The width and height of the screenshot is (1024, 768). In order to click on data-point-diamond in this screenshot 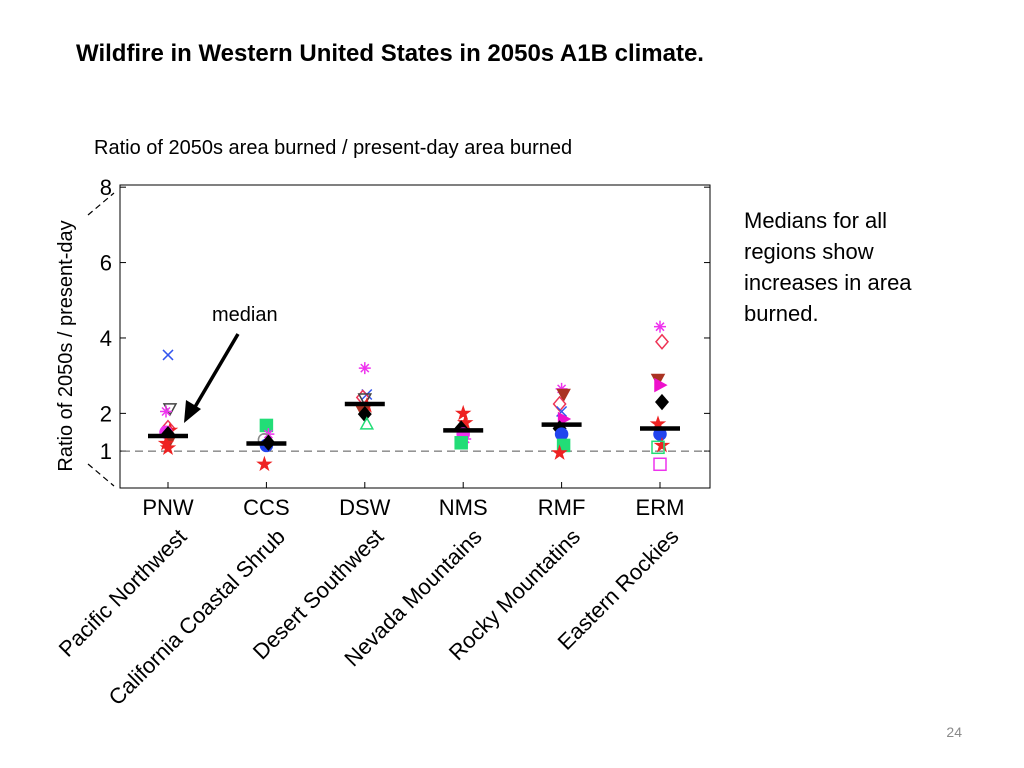, I will do `click(662, 402)`.